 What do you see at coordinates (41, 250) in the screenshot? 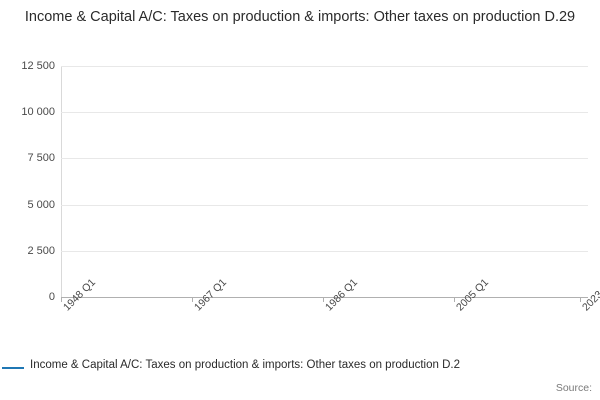
I see `y-tick-label-2500: 2 500` at bounding box center [41, 250].